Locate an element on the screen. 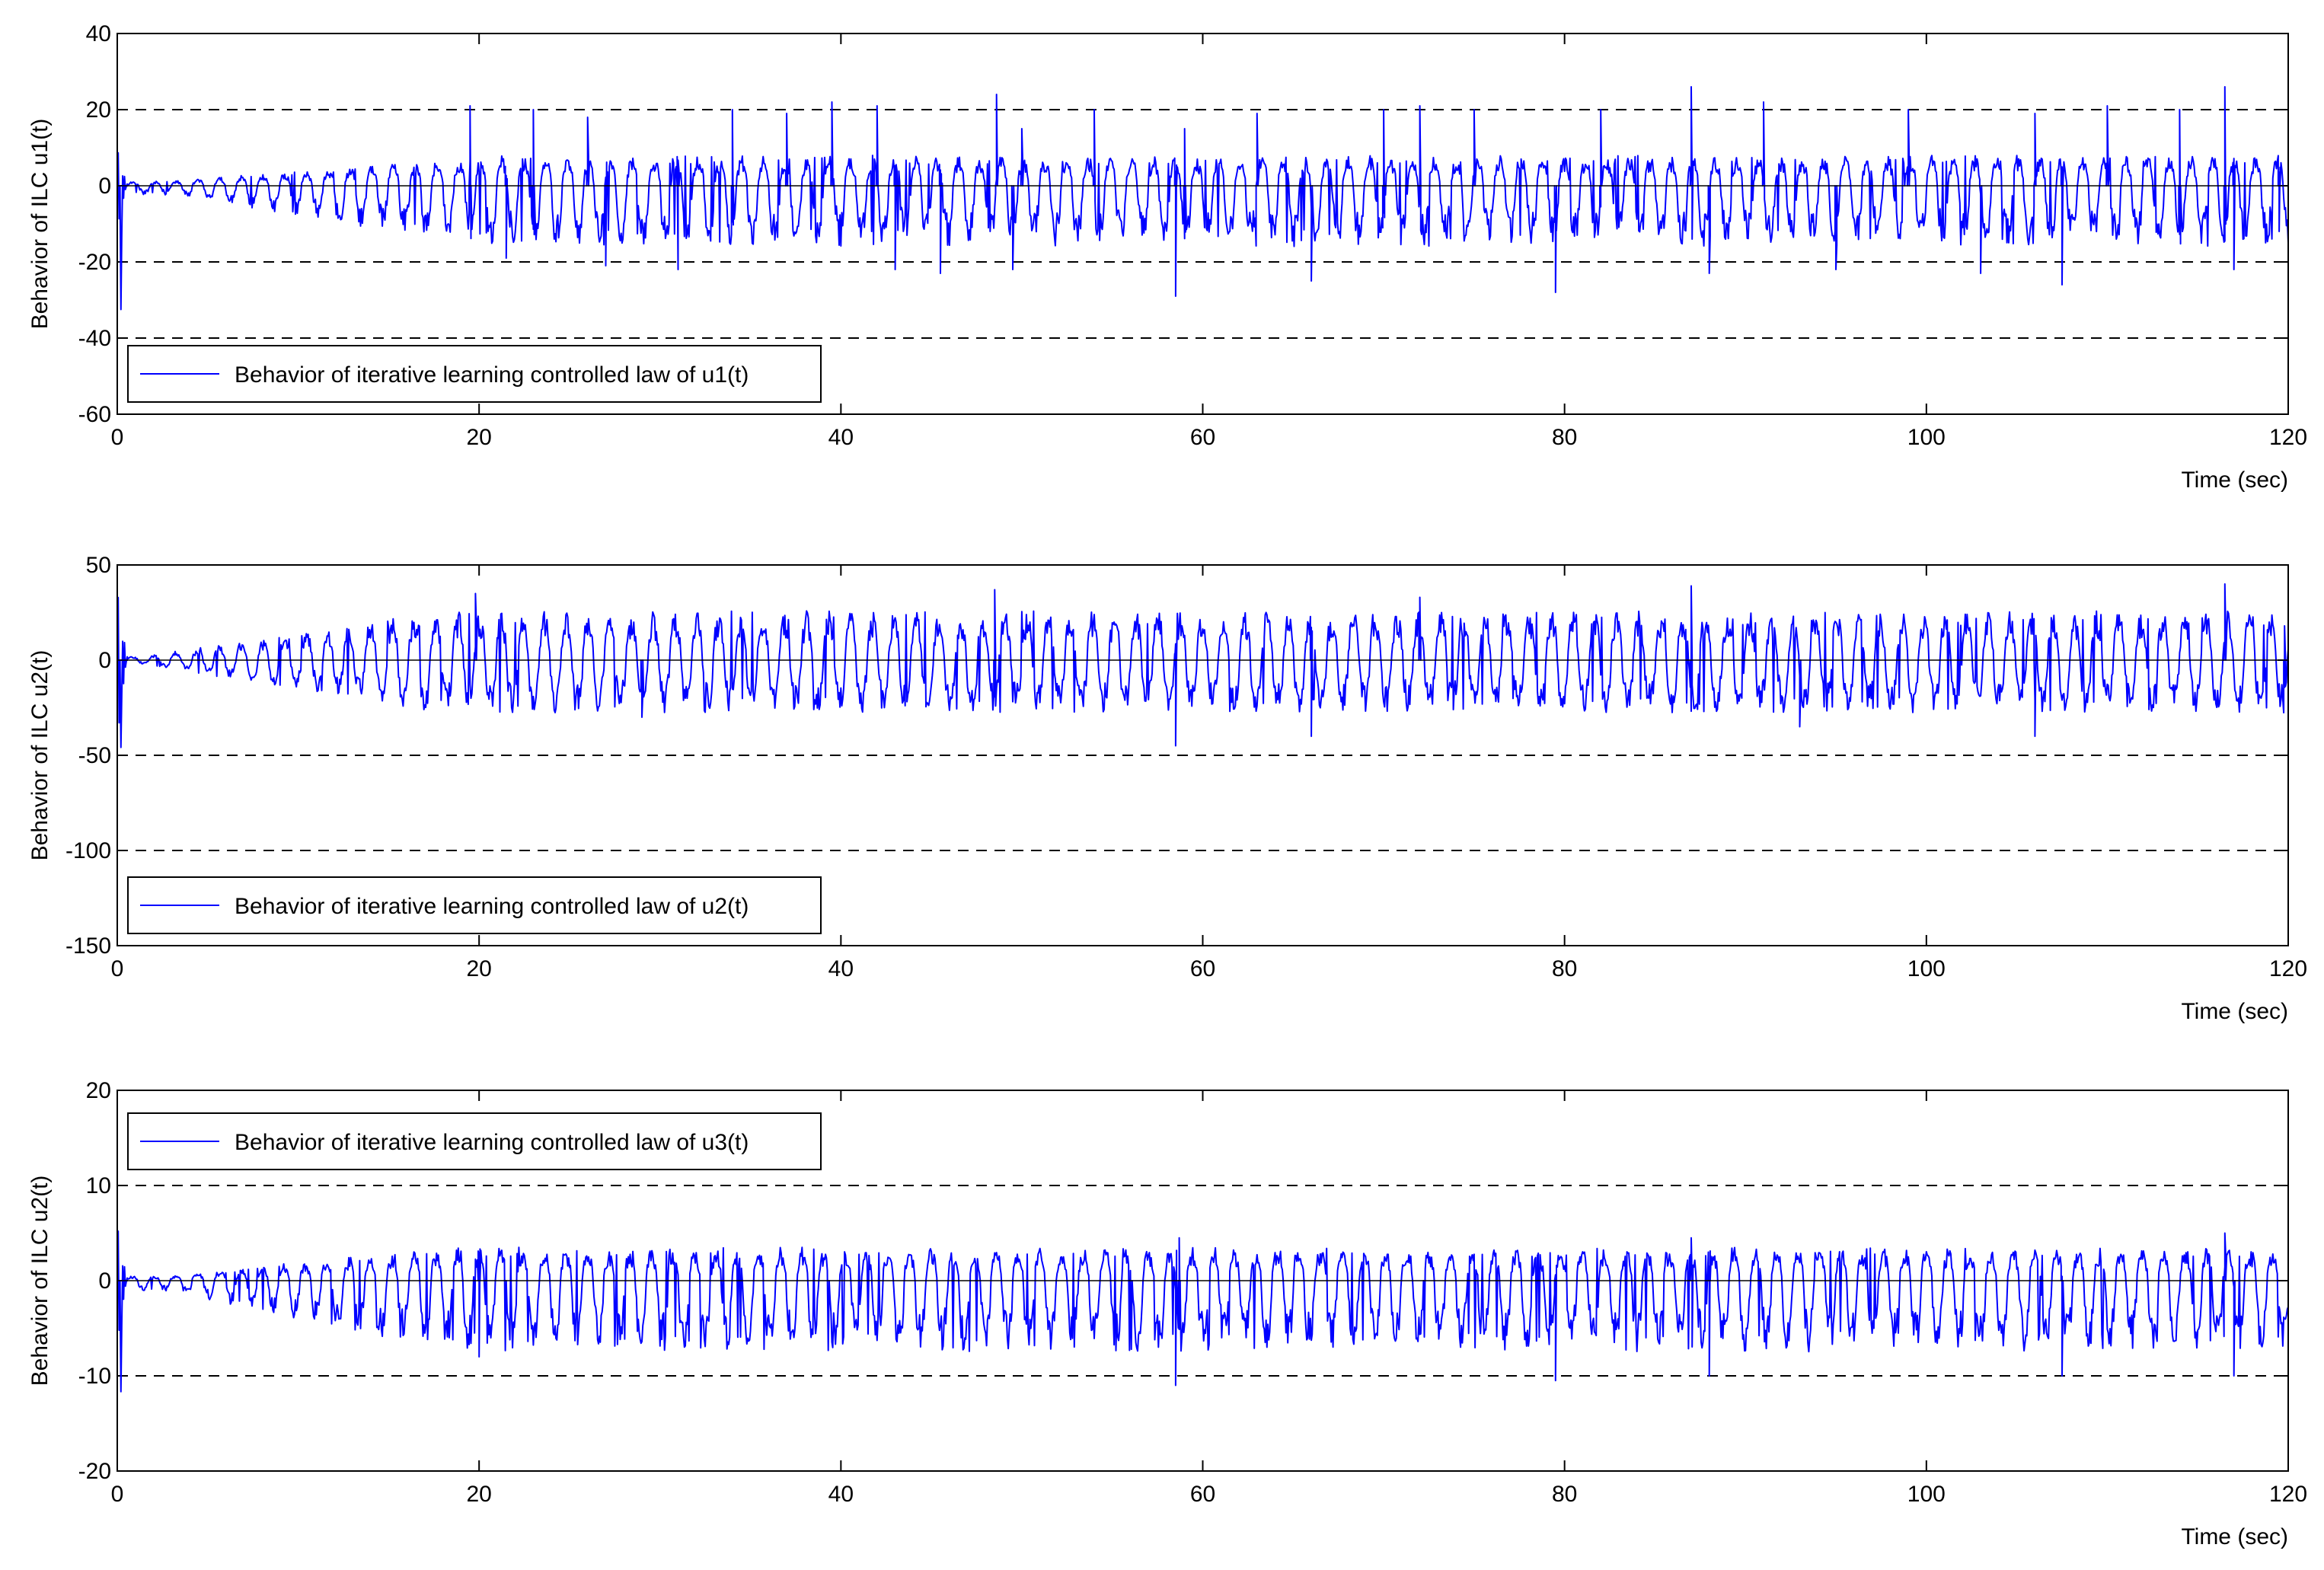  y-axis-label: Behavior of ILC u1(t) is located at coordinates (40, 224).